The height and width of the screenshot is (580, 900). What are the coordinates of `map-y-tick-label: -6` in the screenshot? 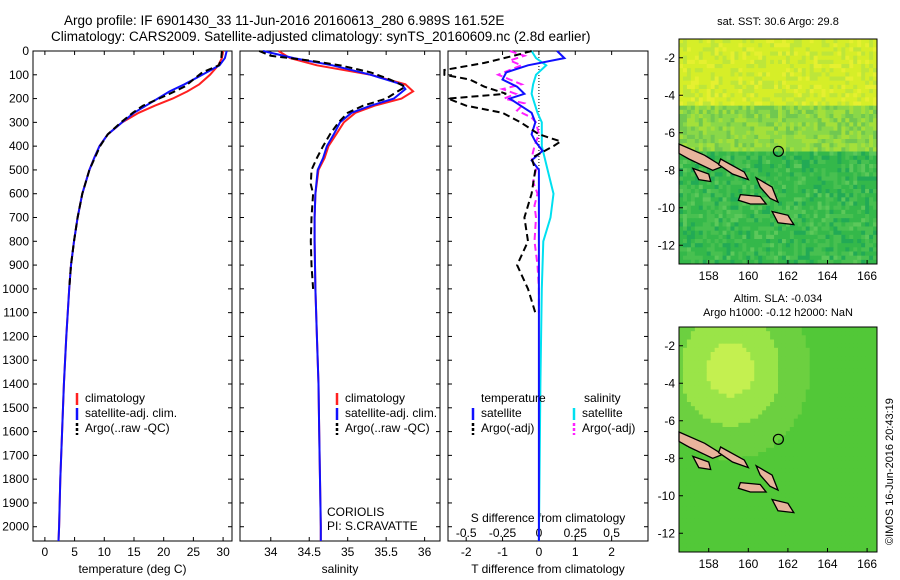 It's located at (669, 133).